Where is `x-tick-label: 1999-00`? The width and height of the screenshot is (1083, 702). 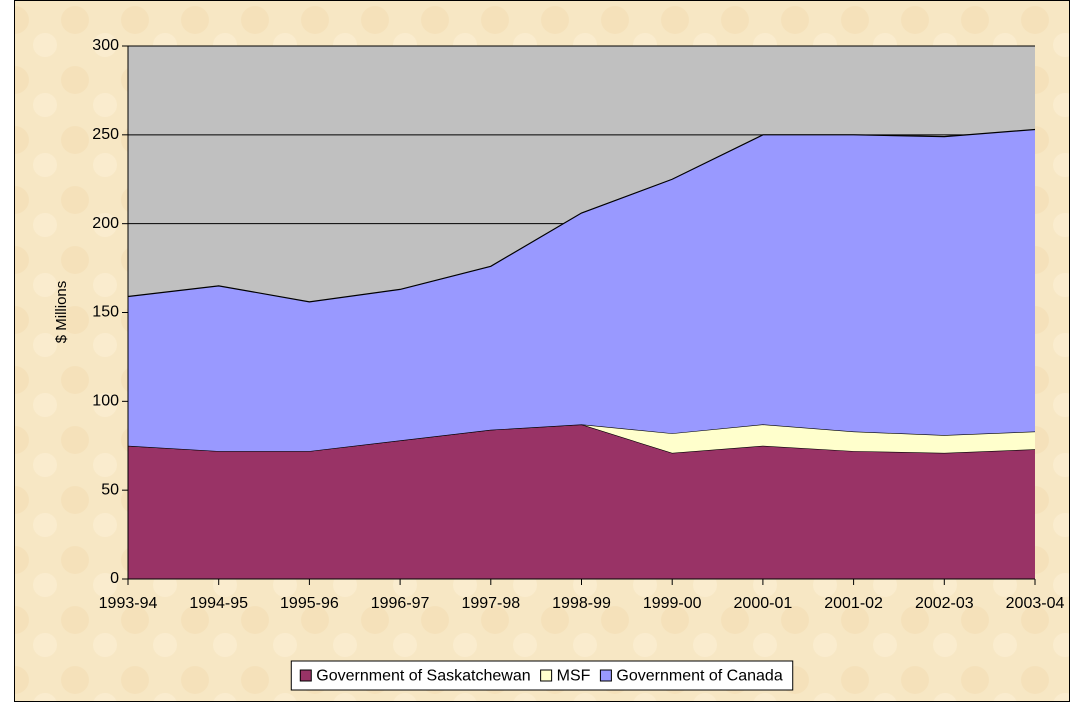
x-tick-label: 1999-00 is located at coordinates (672, 603).